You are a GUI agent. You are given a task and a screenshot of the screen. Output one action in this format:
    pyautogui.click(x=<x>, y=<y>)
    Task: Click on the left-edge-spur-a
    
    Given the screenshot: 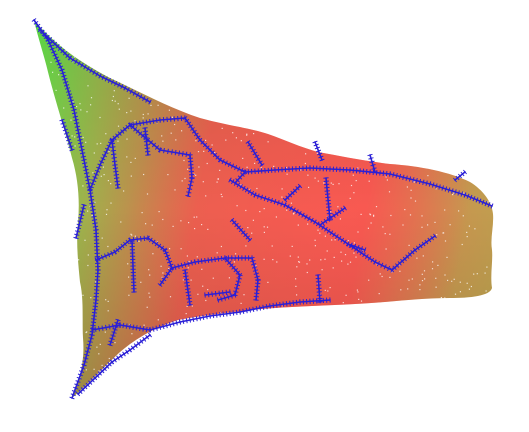 What is the action you would take?
    pyautogui.click(x=67, y=135)
    